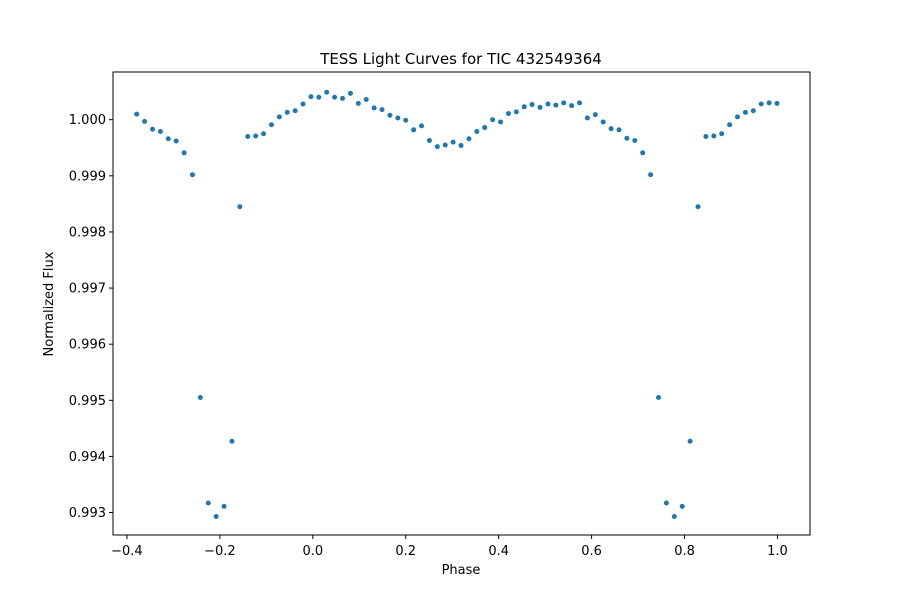  Describe the element at coordinates (460, 59) in the screenshot. I see `chart-title: TESS Light Curves for TIC 432549364` at that location.